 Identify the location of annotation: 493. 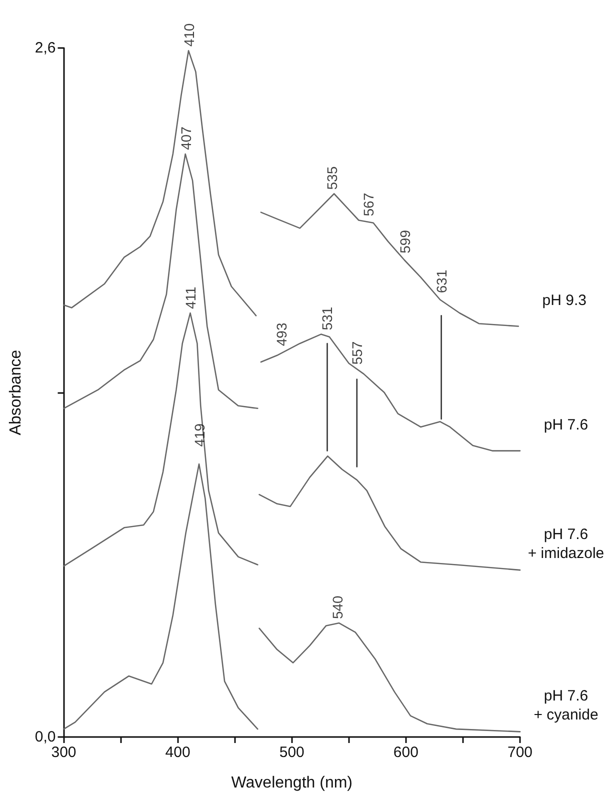
(282, 334).